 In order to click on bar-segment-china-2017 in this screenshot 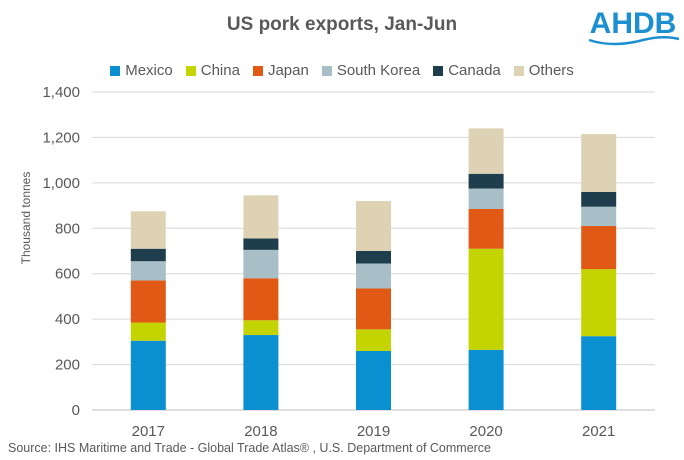, I will do `click(148, 331)`.